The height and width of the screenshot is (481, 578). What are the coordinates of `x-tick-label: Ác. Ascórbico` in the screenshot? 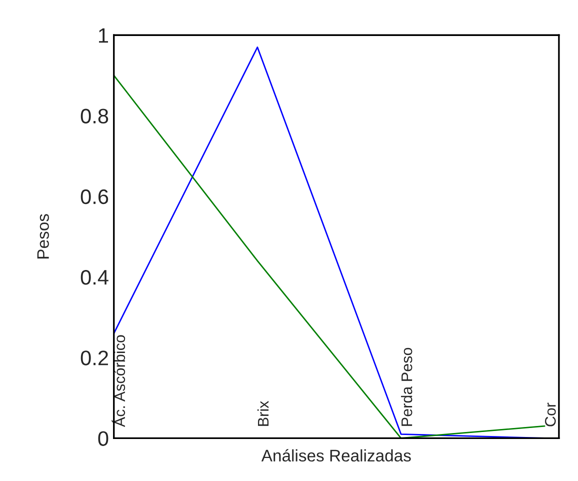 It's located at (119, 381).